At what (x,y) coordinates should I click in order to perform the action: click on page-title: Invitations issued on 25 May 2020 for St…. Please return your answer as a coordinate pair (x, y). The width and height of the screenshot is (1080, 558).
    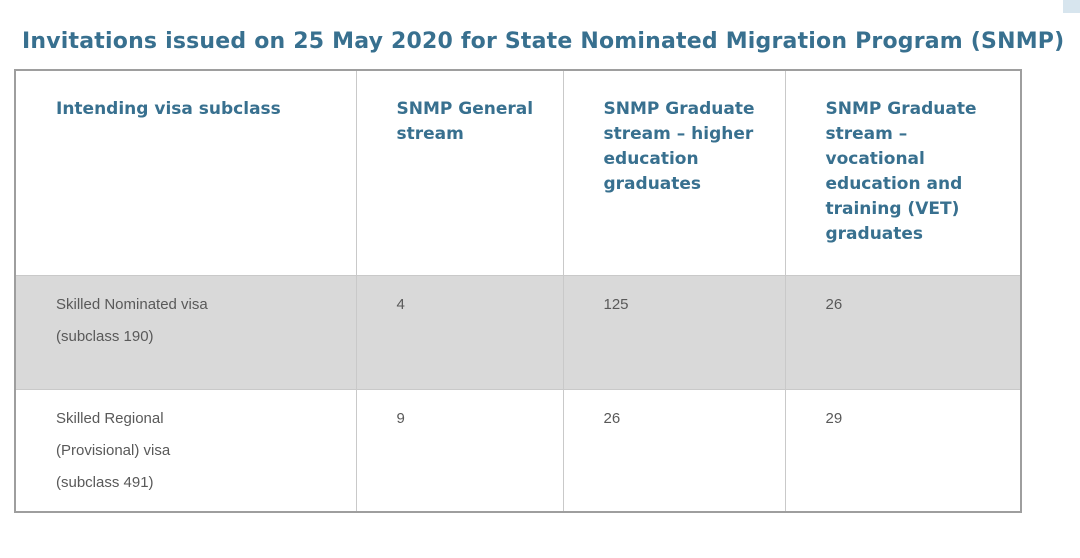
    Looking at the image, I should click on (543, 41).